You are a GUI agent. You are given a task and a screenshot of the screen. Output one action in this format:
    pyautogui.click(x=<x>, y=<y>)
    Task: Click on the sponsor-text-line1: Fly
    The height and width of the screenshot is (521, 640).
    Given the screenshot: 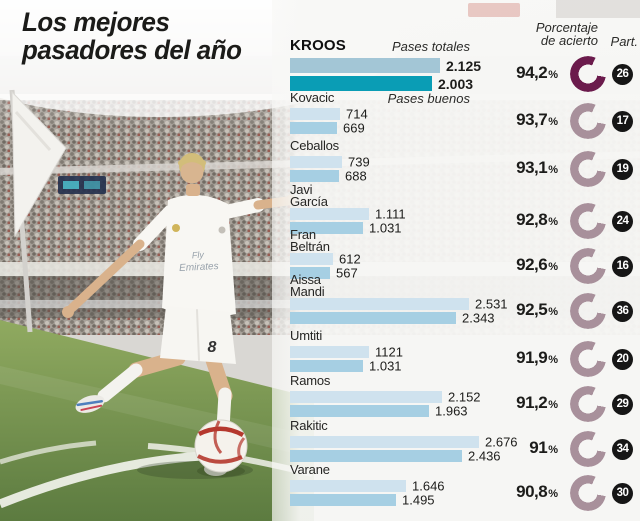 What is the action you would take?
    pyautogui.click(x=198, y=255)
    